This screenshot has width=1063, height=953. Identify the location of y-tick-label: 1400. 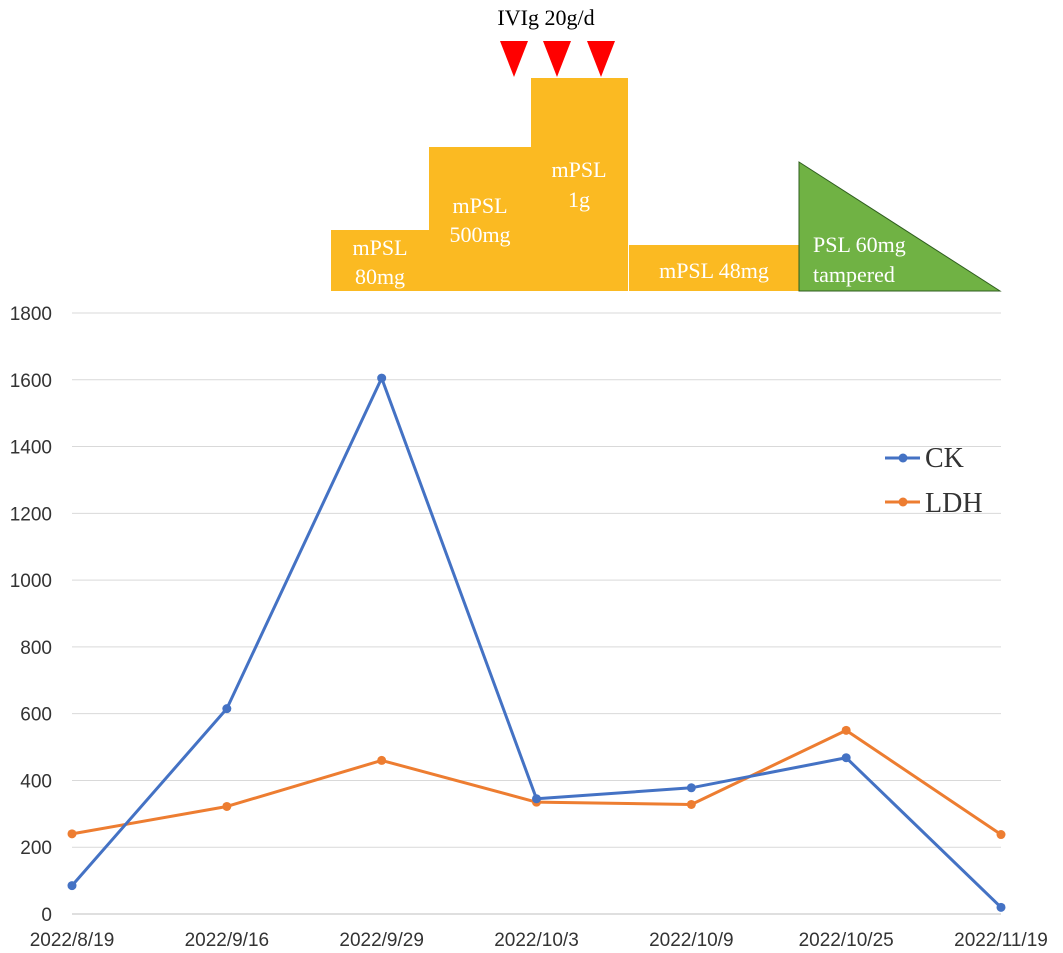
(31, 448).